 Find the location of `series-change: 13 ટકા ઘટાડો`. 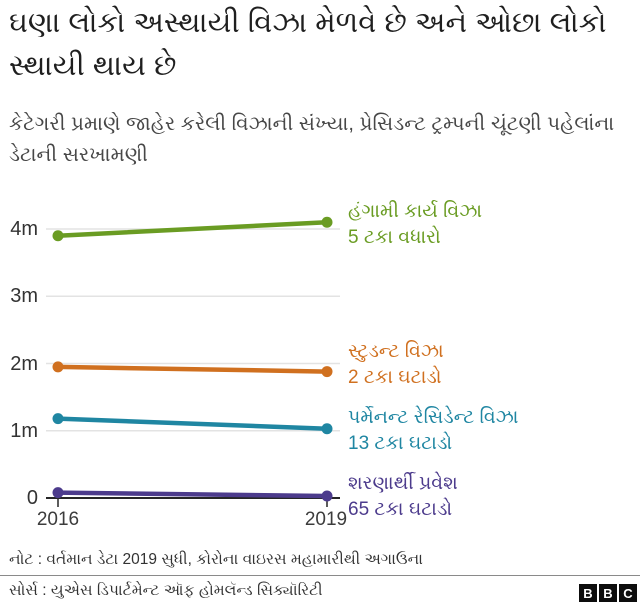

series-change: 13 ટકા ઘટાડો is located at coordinates (400, 443).